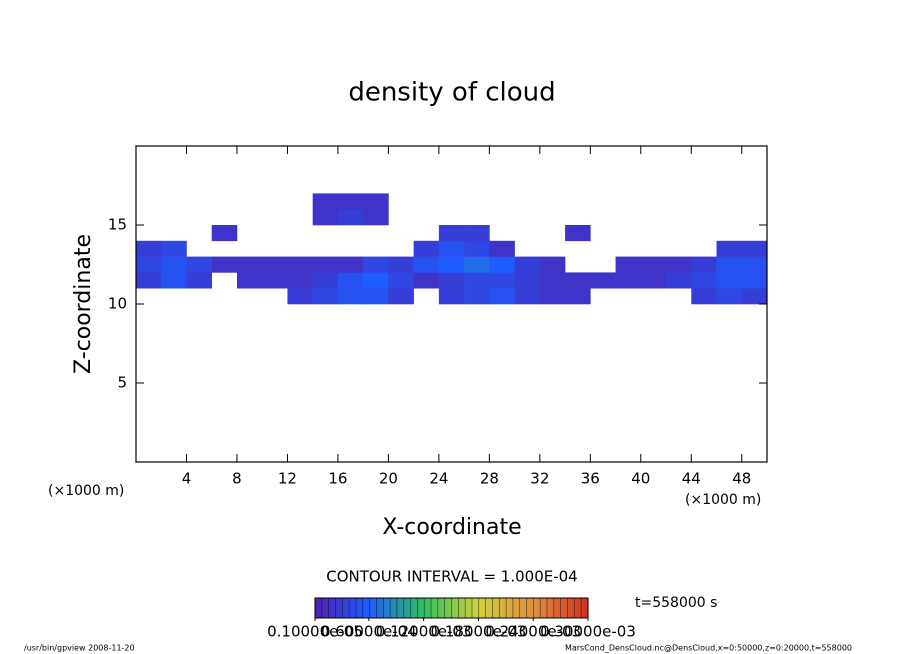 The height and width of the screenshot is (654, 904). What do you see at coordinates (187, 479) in the screenshot?
I see `x-tick-label: 4` at bounding box center [187, 479].